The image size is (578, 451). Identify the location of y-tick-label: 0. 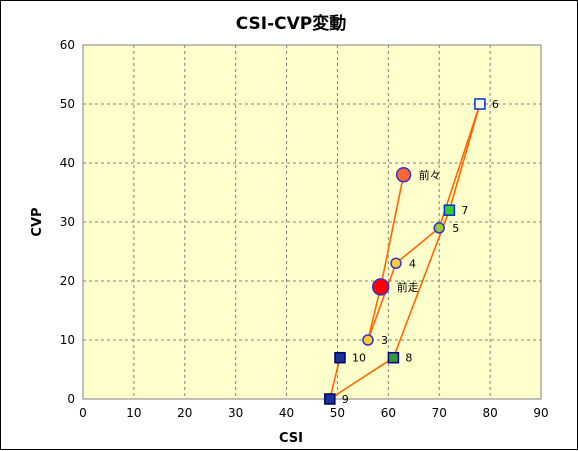
(71, 399).